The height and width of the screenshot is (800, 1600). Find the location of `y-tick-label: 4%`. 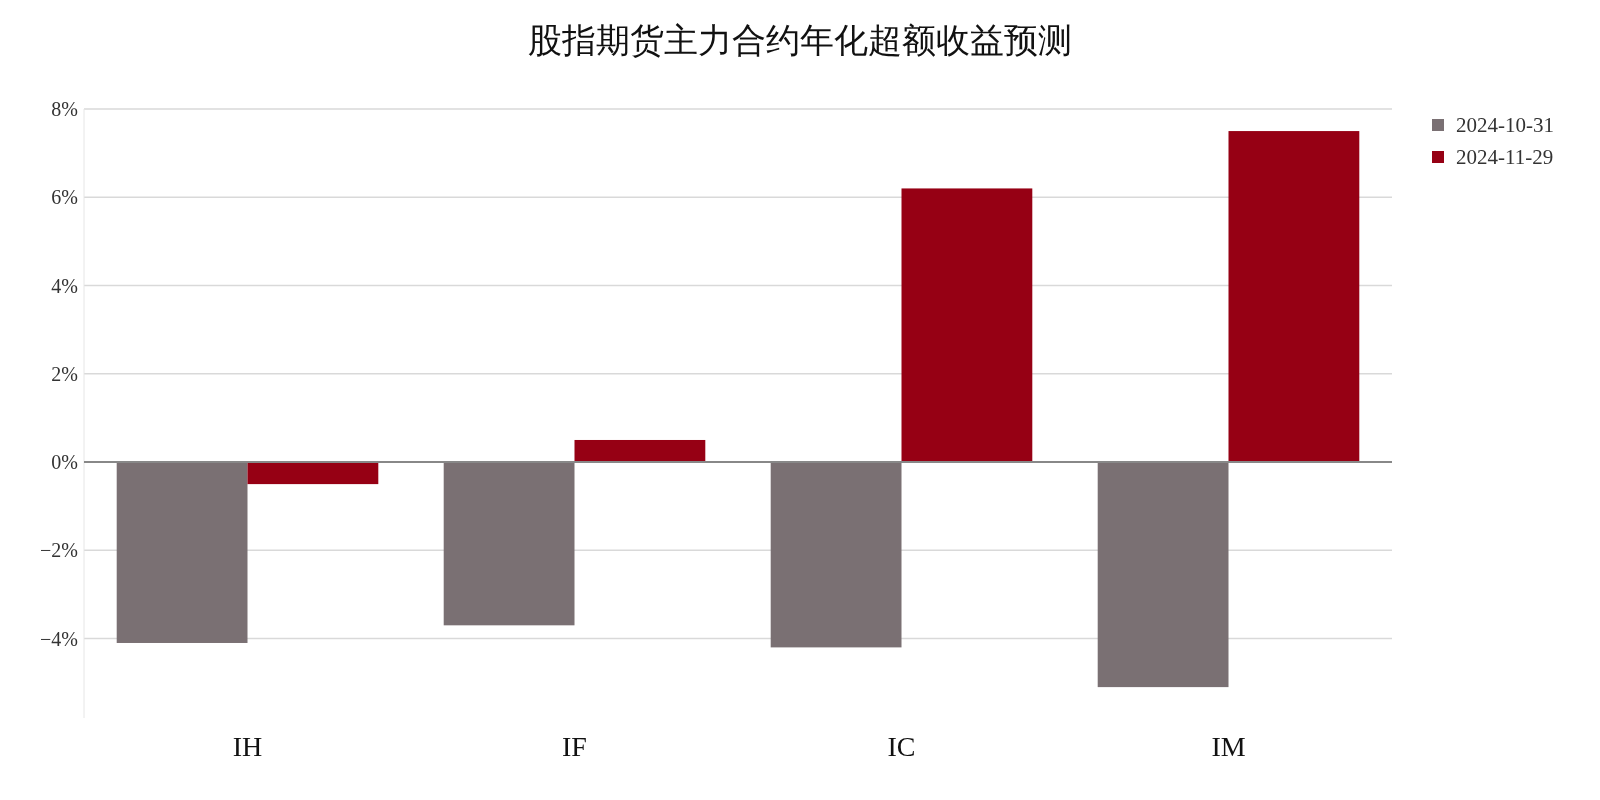

y-tick-label: 4% is located at coordinates (64, 285).